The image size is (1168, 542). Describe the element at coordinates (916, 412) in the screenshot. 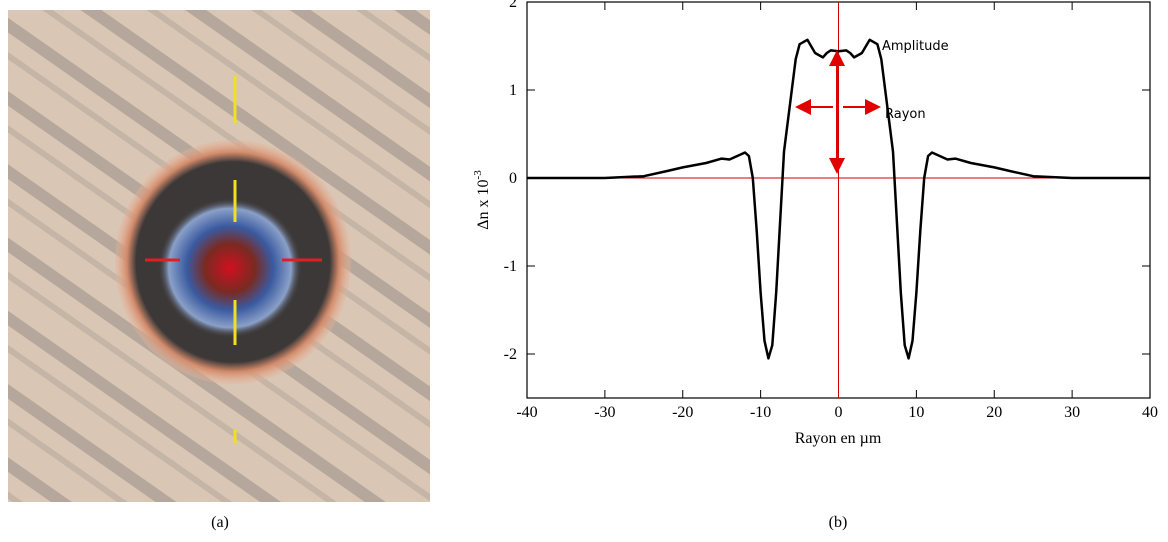

I see `x-tick-label: 10` at that location.